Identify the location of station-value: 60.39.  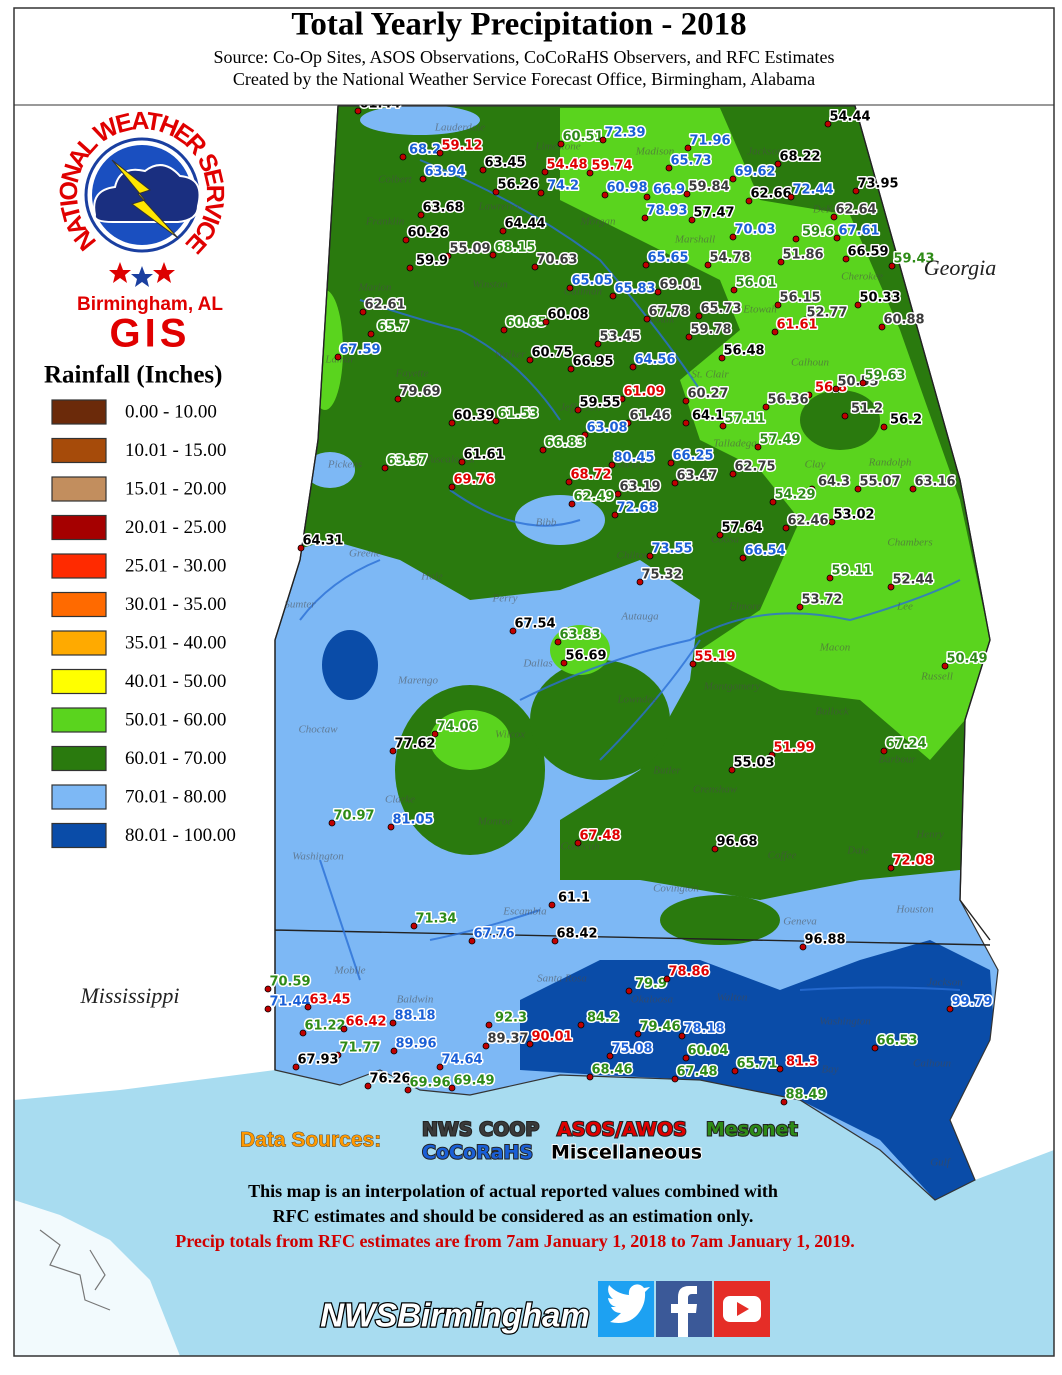
(473, 416).